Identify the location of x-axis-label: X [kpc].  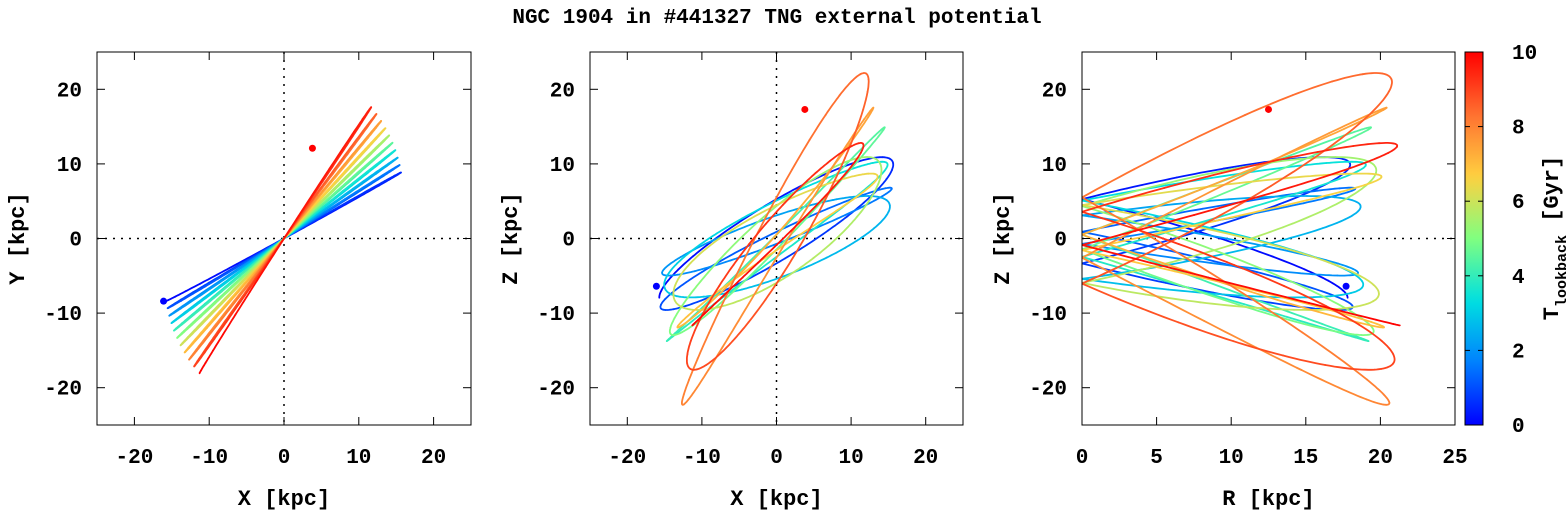
(284, 499).